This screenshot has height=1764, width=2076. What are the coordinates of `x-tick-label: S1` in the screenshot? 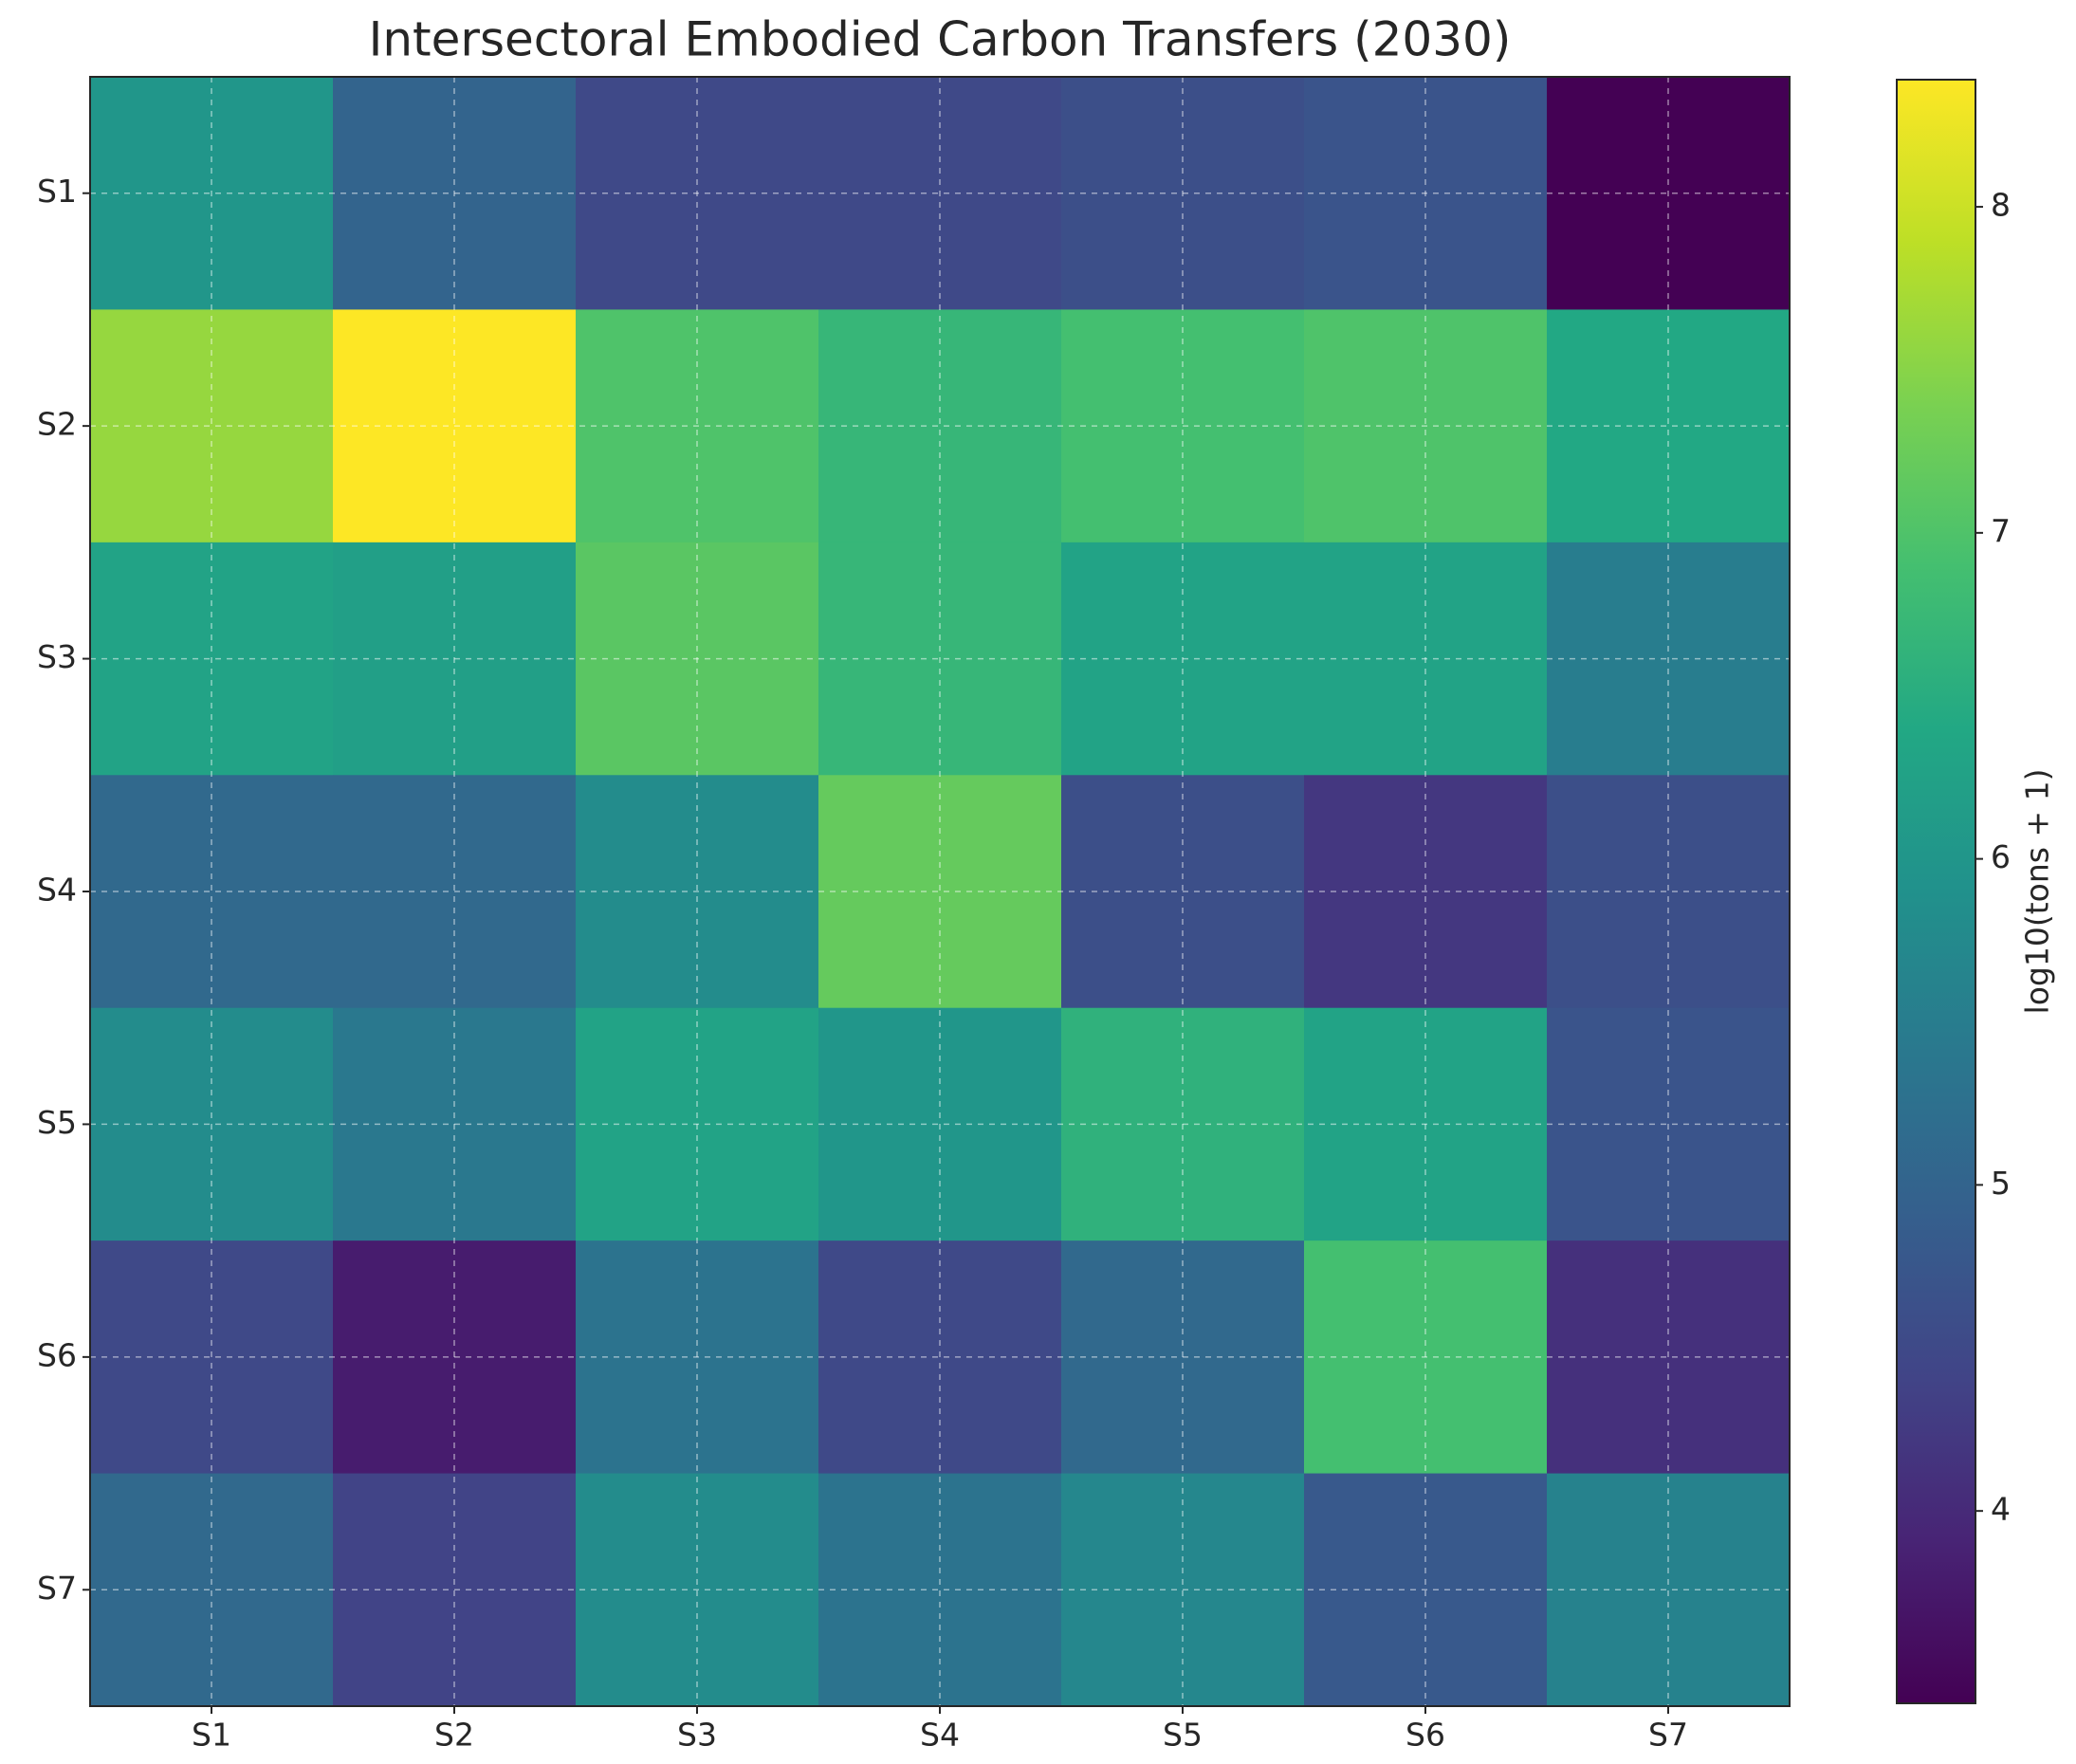 It's located at (212, 1735).